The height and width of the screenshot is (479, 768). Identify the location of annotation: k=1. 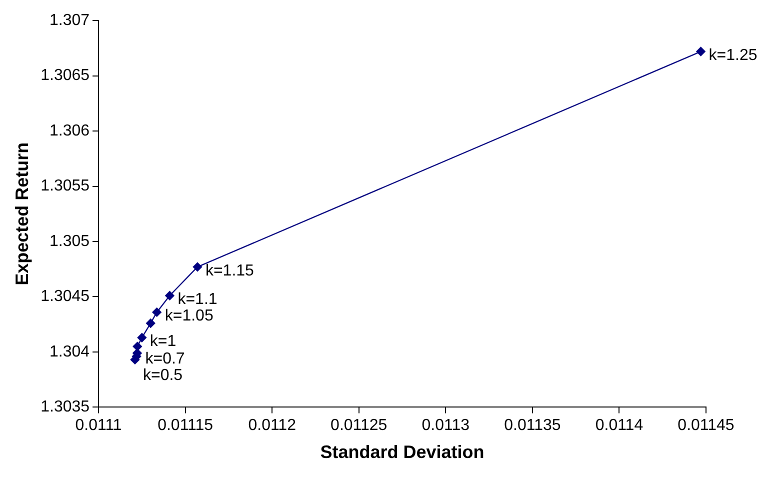
(163, 341).